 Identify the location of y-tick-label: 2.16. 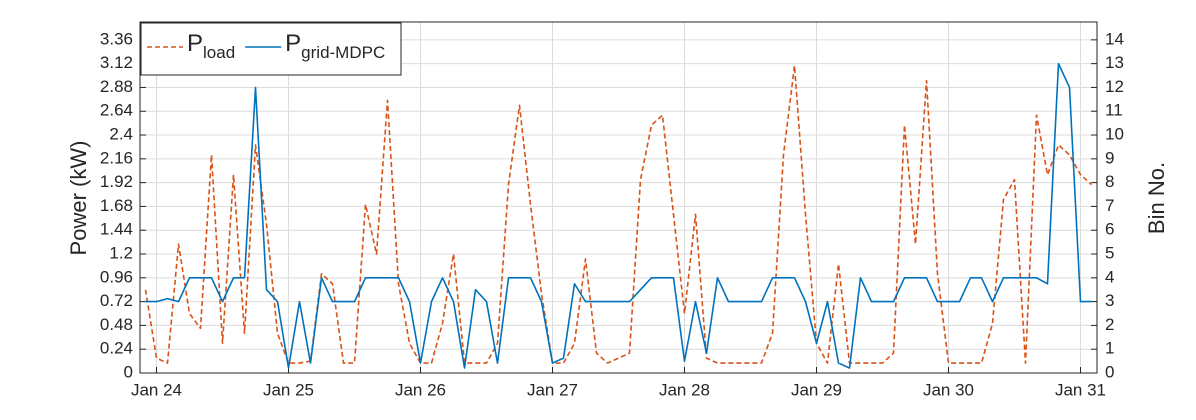
(116, 157).